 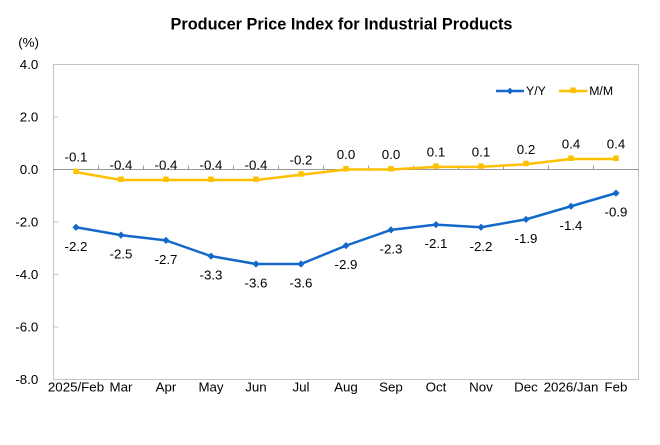 I want to click on svg-text: -2.7, so click(x=166, y=259).